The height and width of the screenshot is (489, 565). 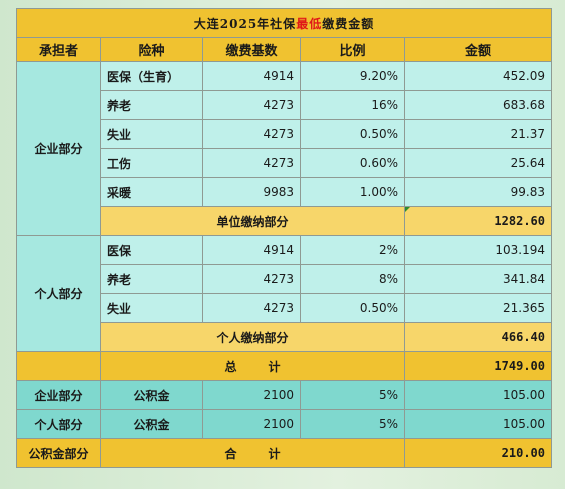 I want to click on fund-bearer-cell: 企业部分, so click(x=58, y=395).